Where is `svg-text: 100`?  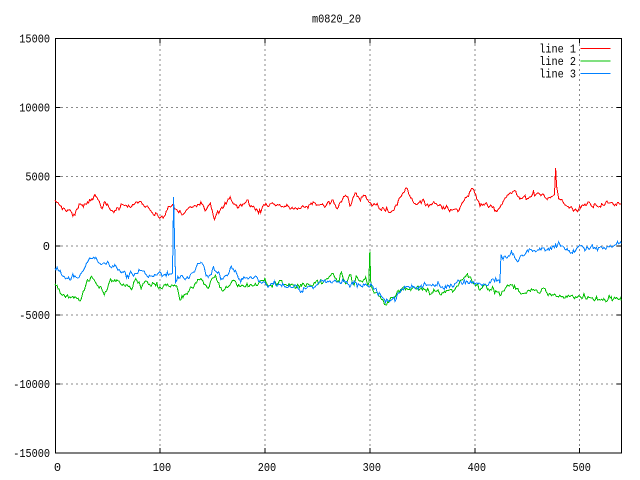
svg-text: 100 is located at coordinates (162, 468).